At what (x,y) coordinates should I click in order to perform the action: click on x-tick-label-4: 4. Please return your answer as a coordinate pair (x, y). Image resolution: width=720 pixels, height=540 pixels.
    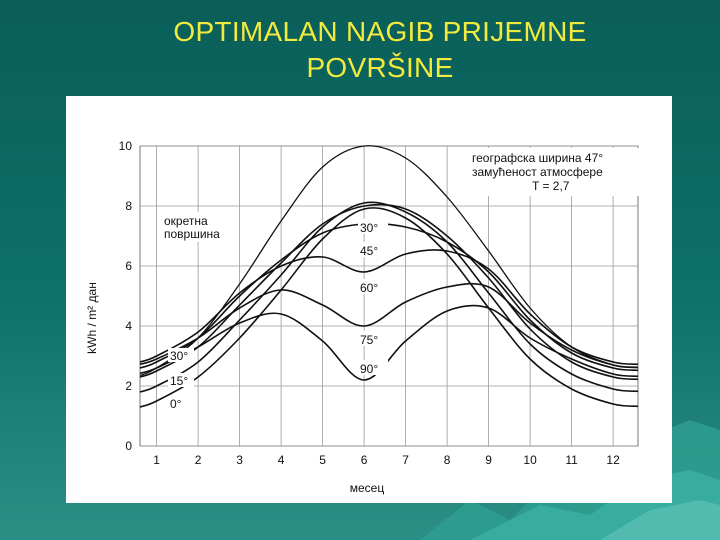
    Looking at the image, I should click on (281, 460).